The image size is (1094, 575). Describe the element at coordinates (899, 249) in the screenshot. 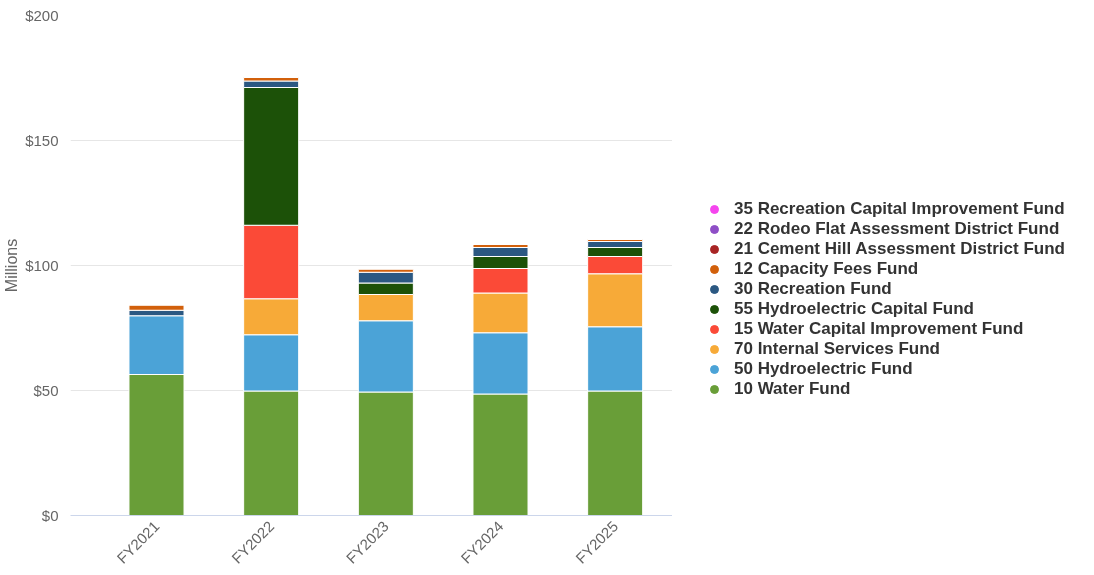

I see `legend-label: 21 Cement Hill Assessment District Fund` at that location.